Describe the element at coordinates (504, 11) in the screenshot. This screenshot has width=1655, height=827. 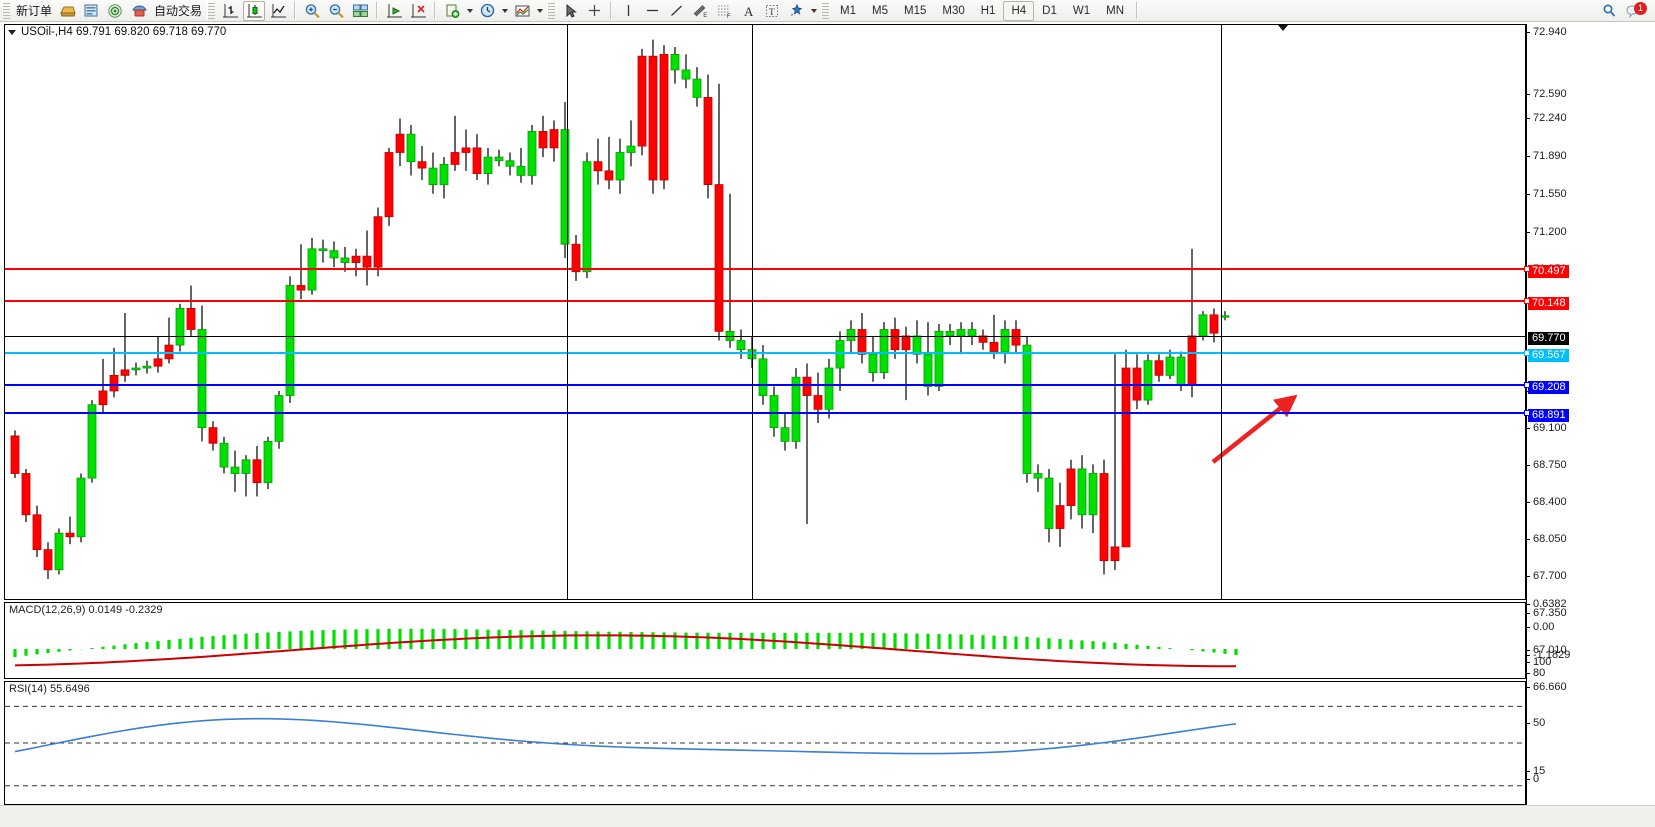
I see `periods-dropdown-arrow` at that location.